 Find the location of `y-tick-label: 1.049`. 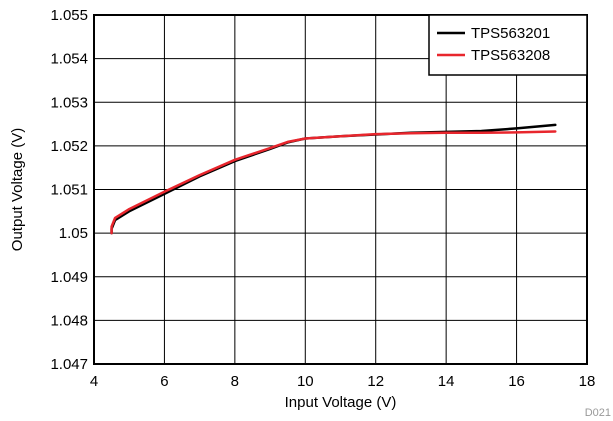

y-tick-label: 1.049 is located at coordinates (69, 277).